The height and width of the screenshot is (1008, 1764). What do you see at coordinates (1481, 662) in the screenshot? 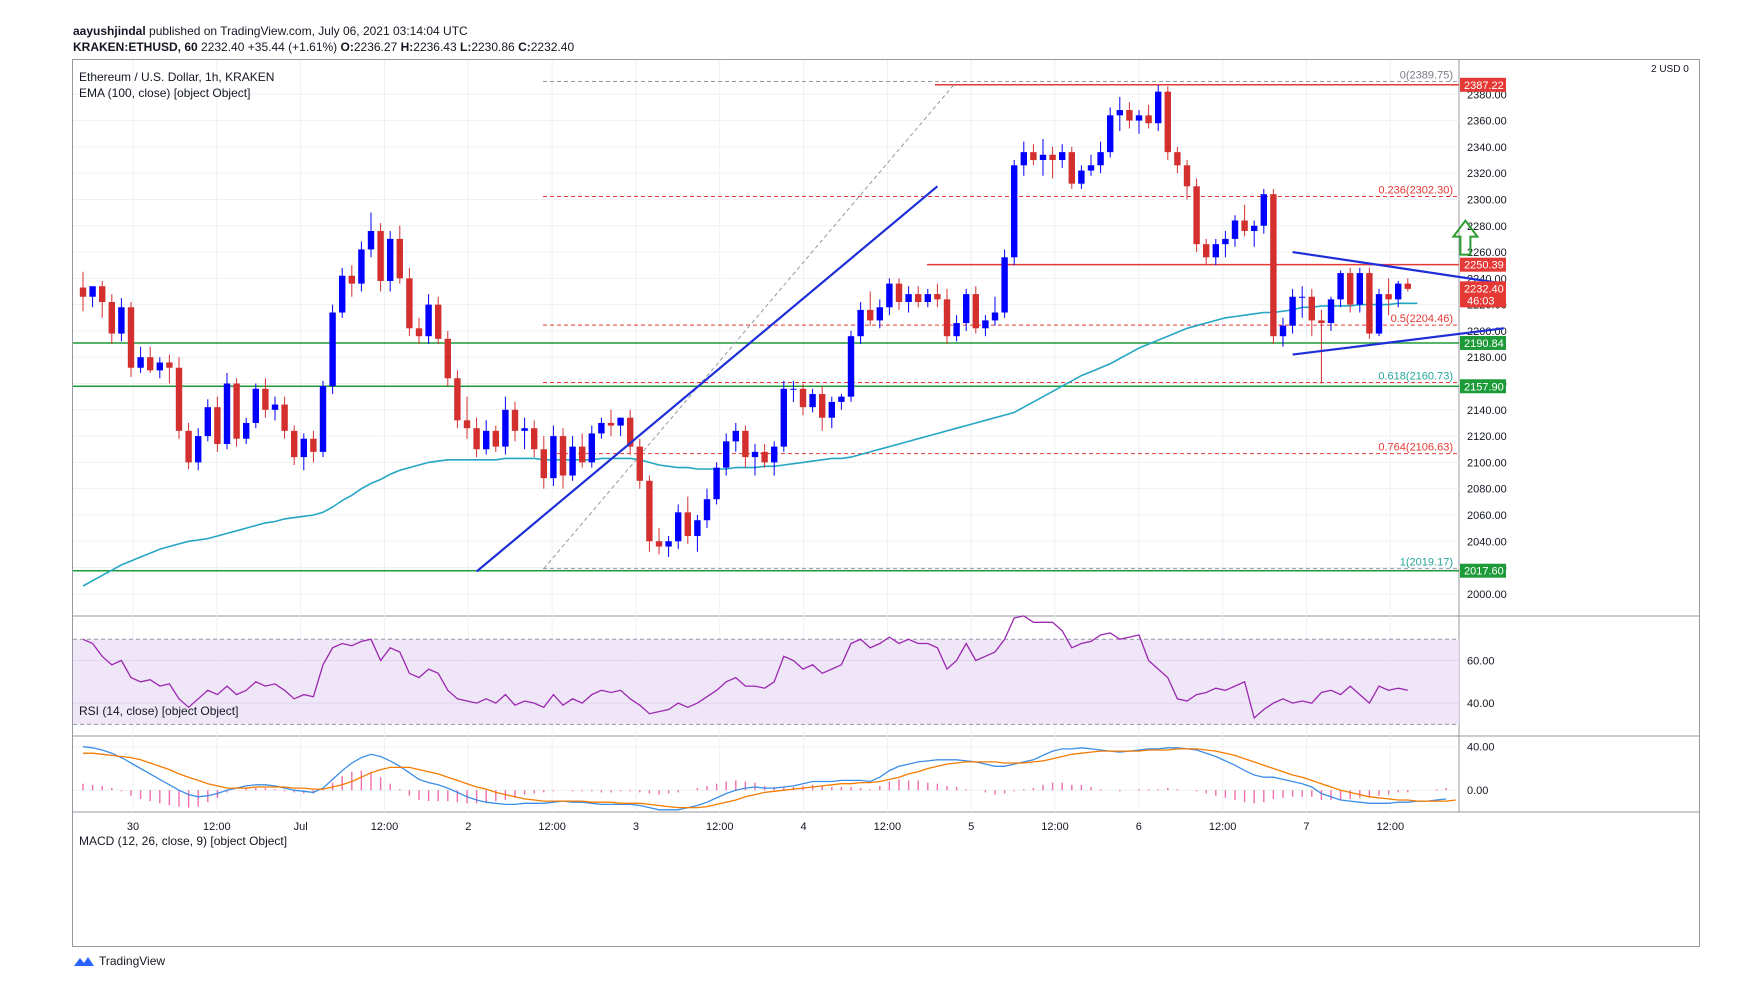
I see `rsi-tick-label: 60.00` at bounding box center [1481, 662].